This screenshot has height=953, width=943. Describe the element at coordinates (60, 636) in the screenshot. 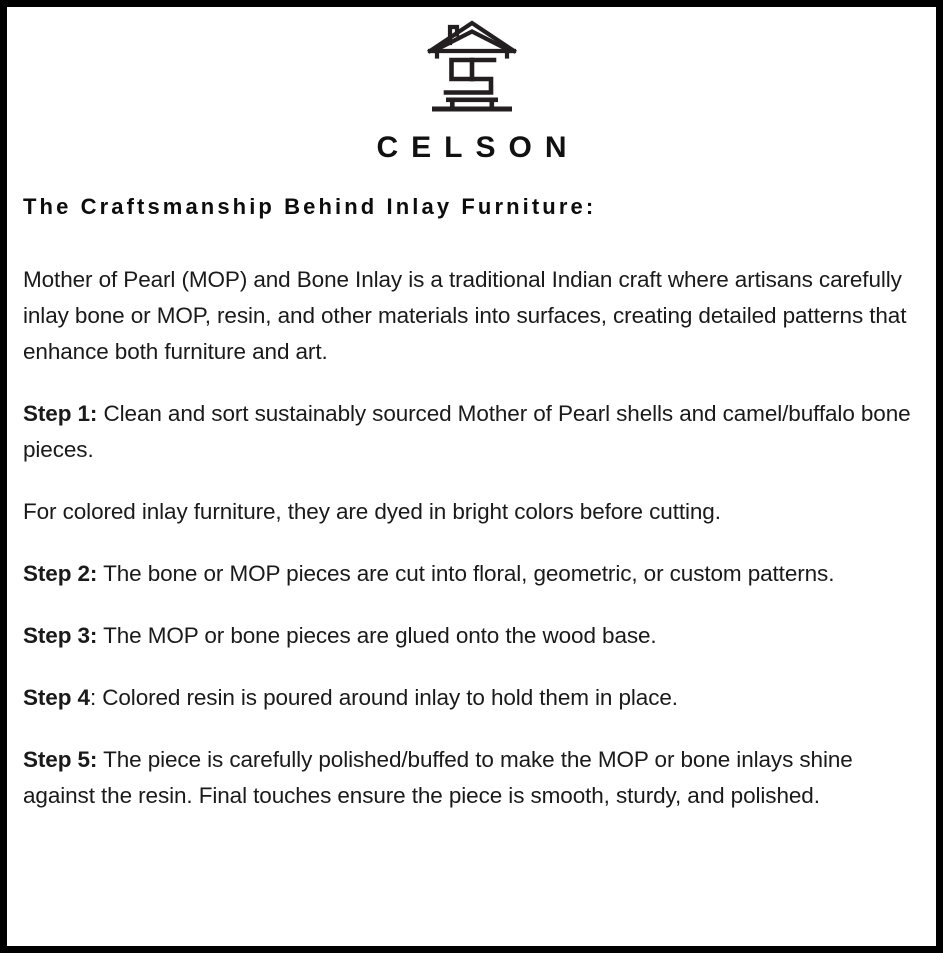

I see `paragraph-lead: Step 3:` at that location.